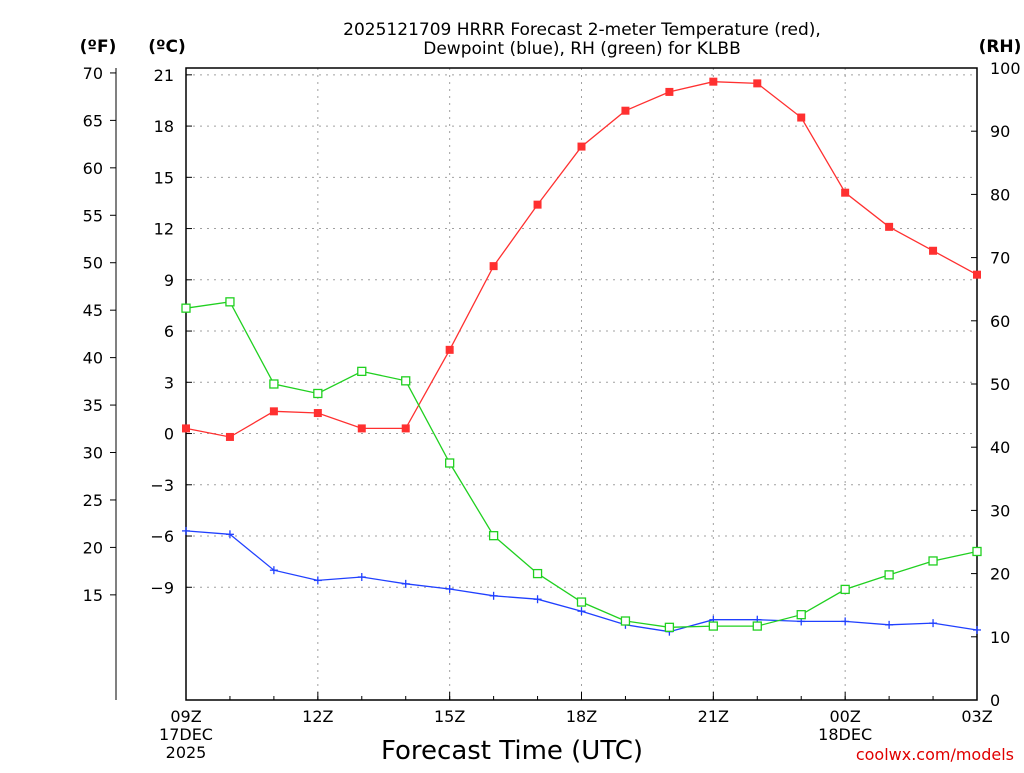 Image resolution: width=1024 pixels, height=773 pixels. What do you see at coordinates (1000, 510) in the screenshot?
I see `rh-tick-label: 30` at bounding box center [1000, 510].